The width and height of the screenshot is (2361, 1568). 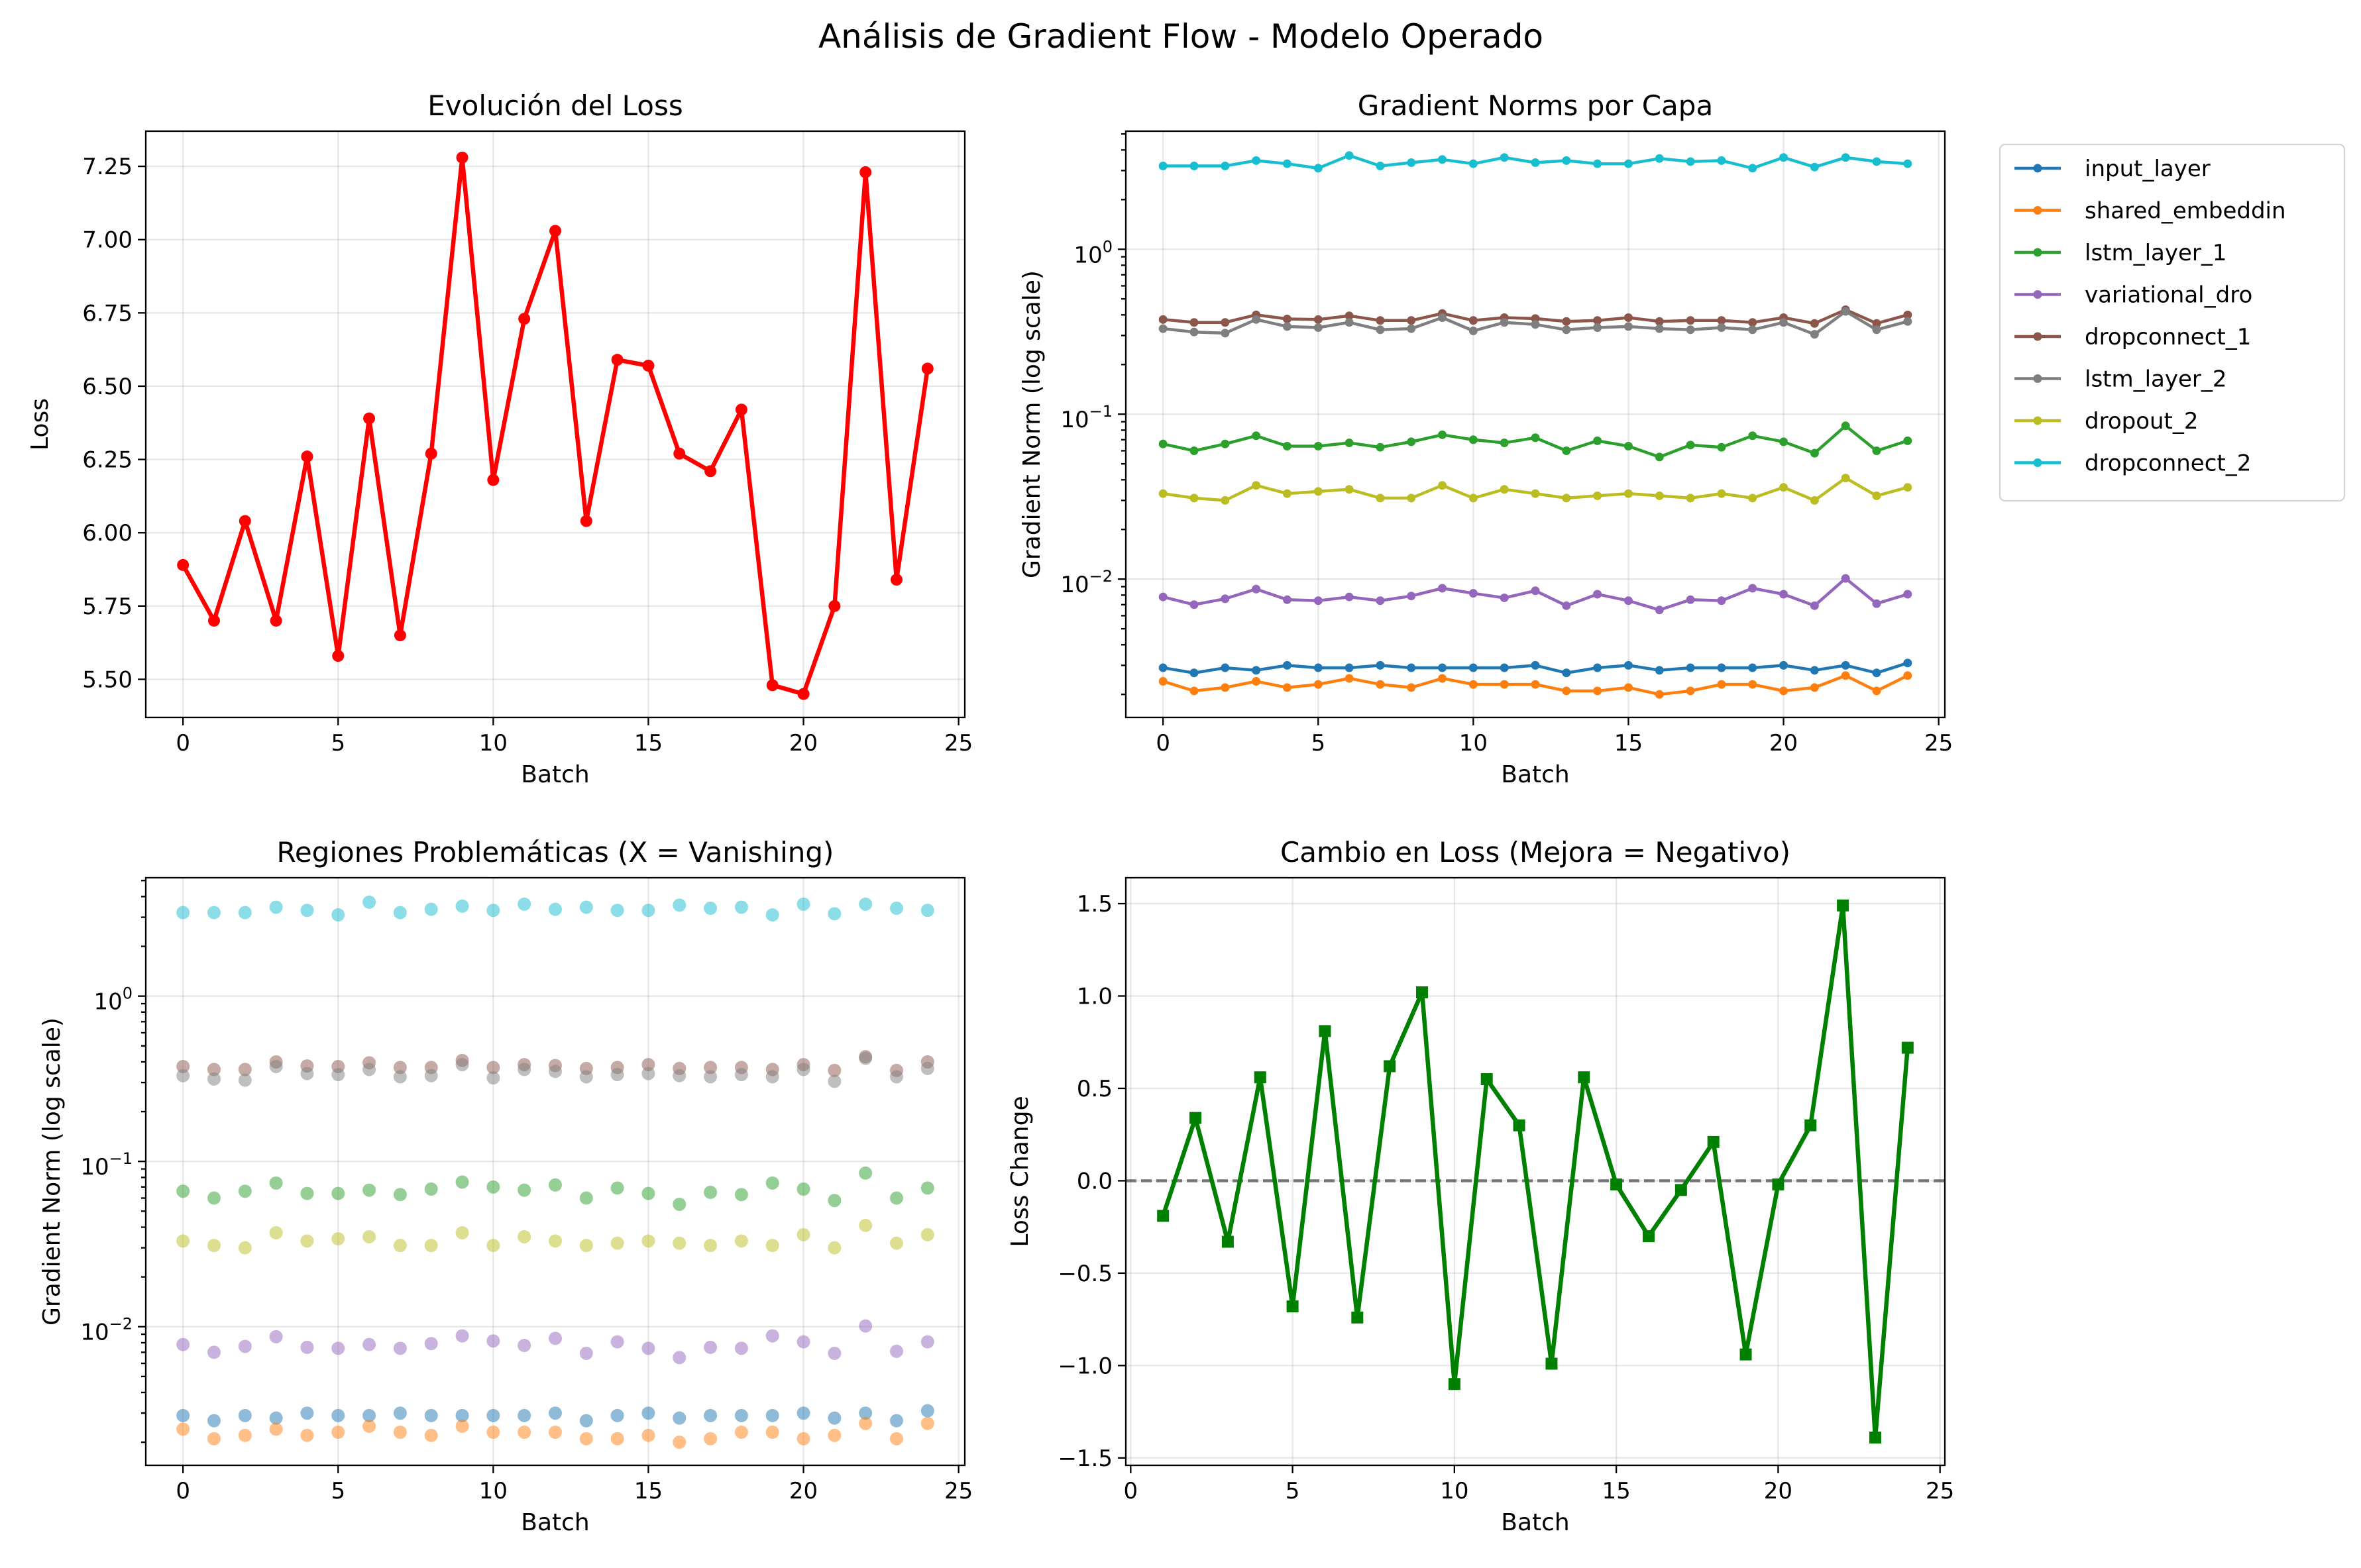 I want to click on norms-x-tick-label: 25, so click(x=1938, y=743).